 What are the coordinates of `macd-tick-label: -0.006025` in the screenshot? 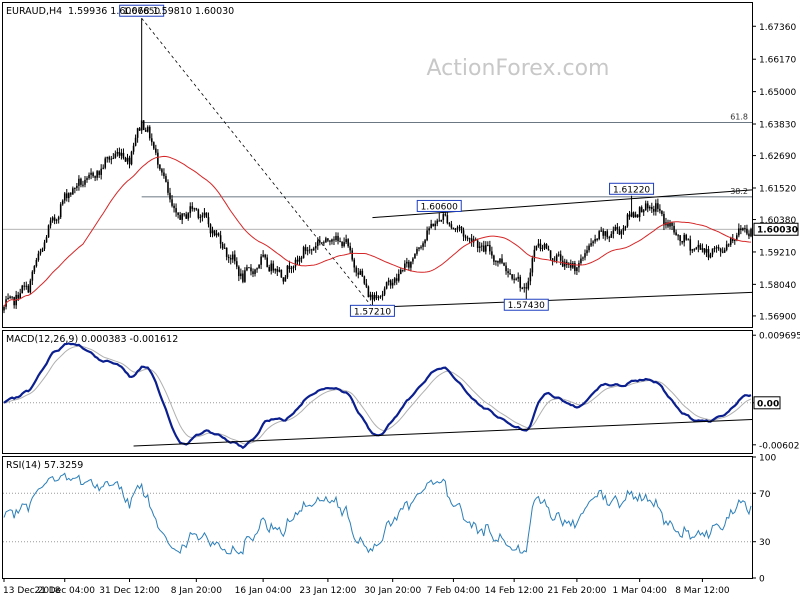 It's located at (779, 446).